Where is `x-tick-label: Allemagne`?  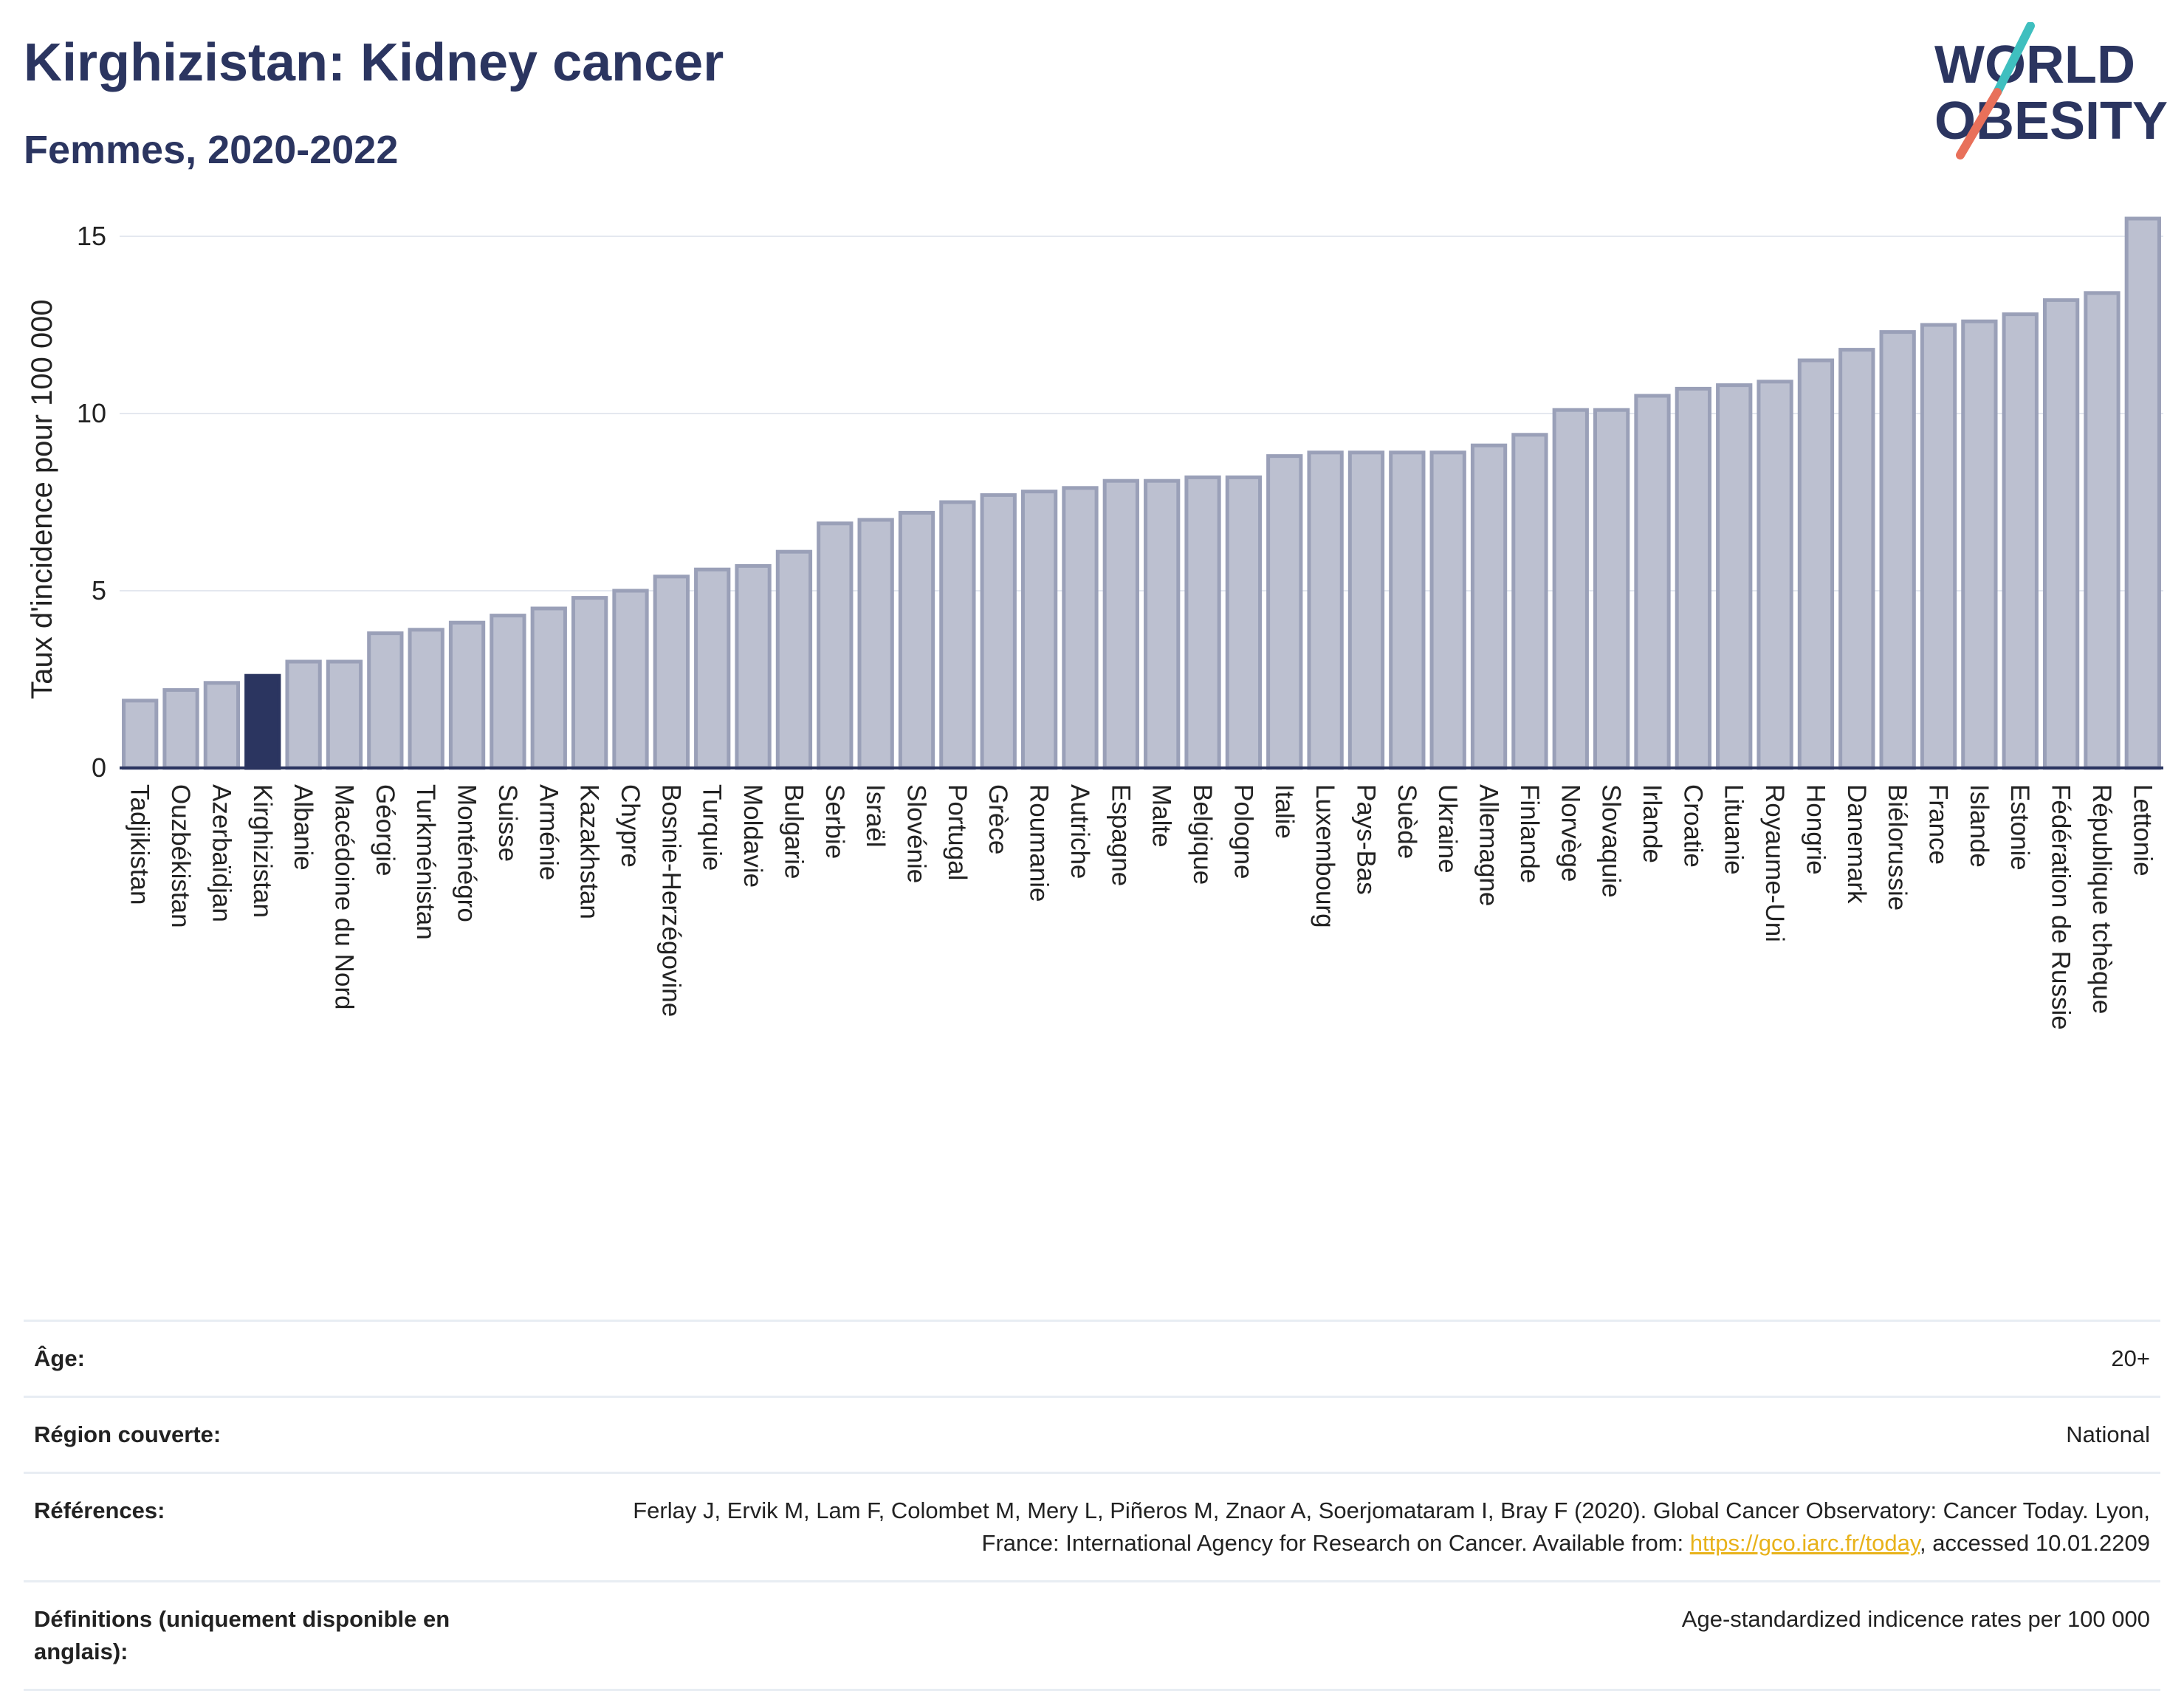
x-tick-label: Allemagne is located at coordinates (1489, 845).